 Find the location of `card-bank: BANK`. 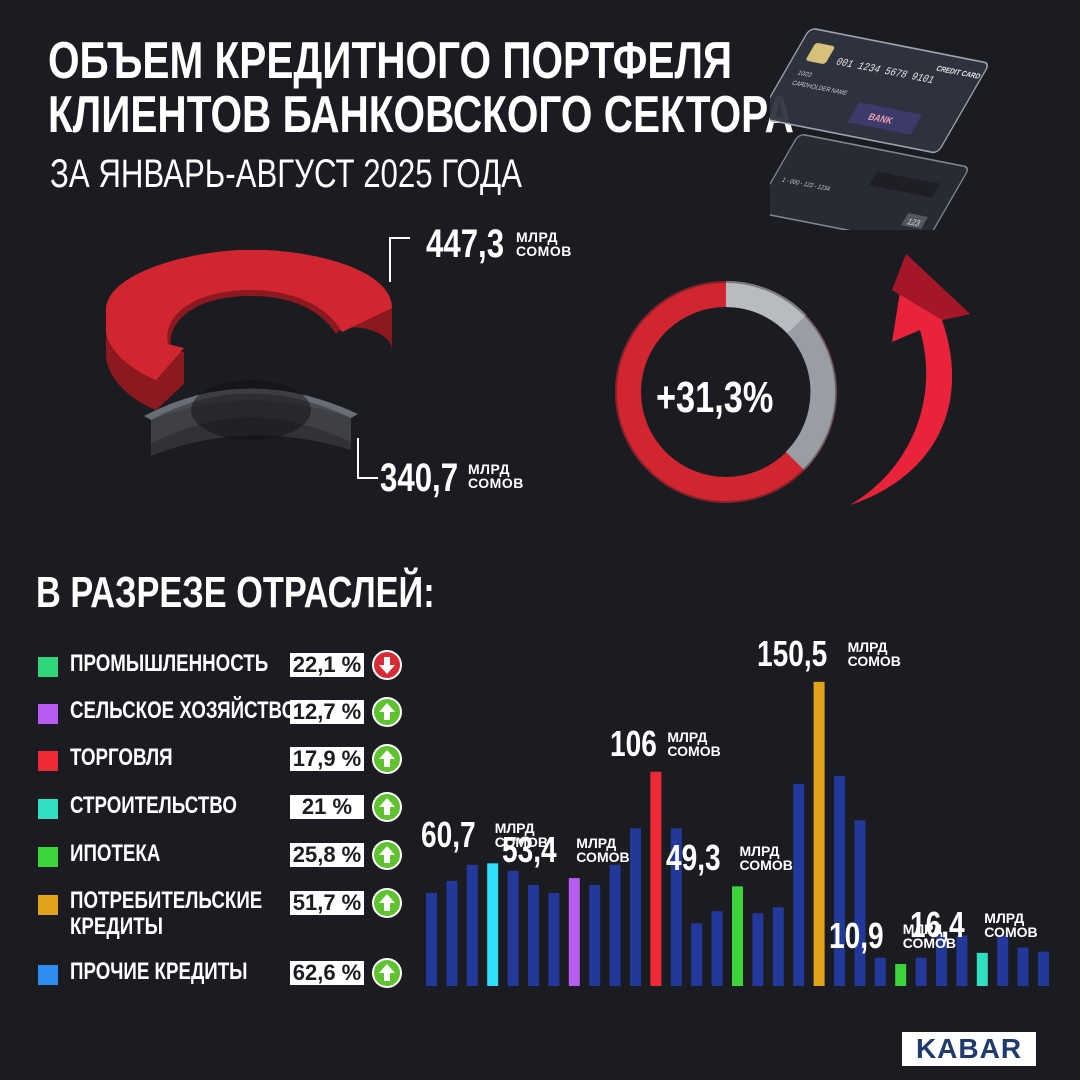

card-bank: BANK is located at coordinates (880, 119).